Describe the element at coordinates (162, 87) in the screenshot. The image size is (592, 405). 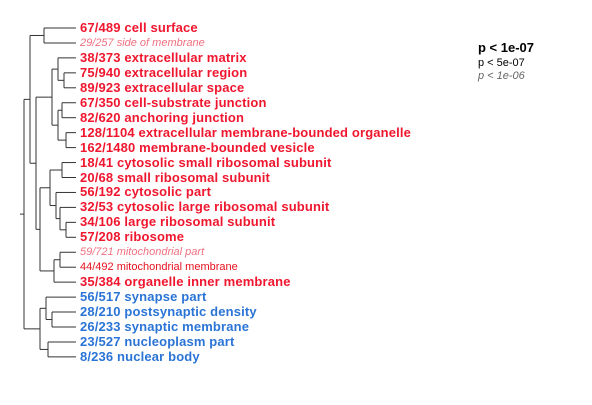
I see `term-label: 89/923 extracellular space` at that location.